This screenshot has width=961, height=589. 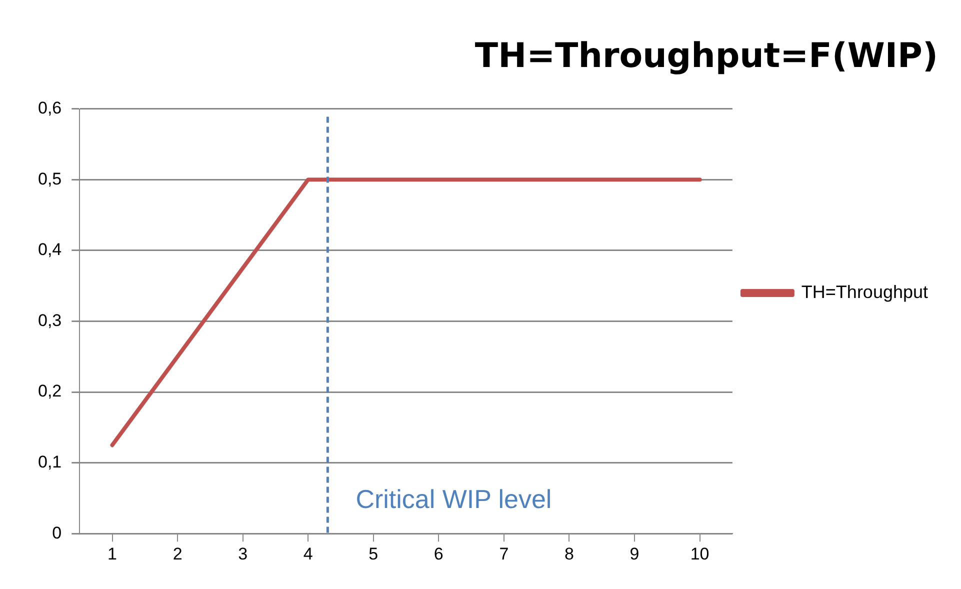 I want to click on y-tick-label: 0,3, so click(x=50, y=320).